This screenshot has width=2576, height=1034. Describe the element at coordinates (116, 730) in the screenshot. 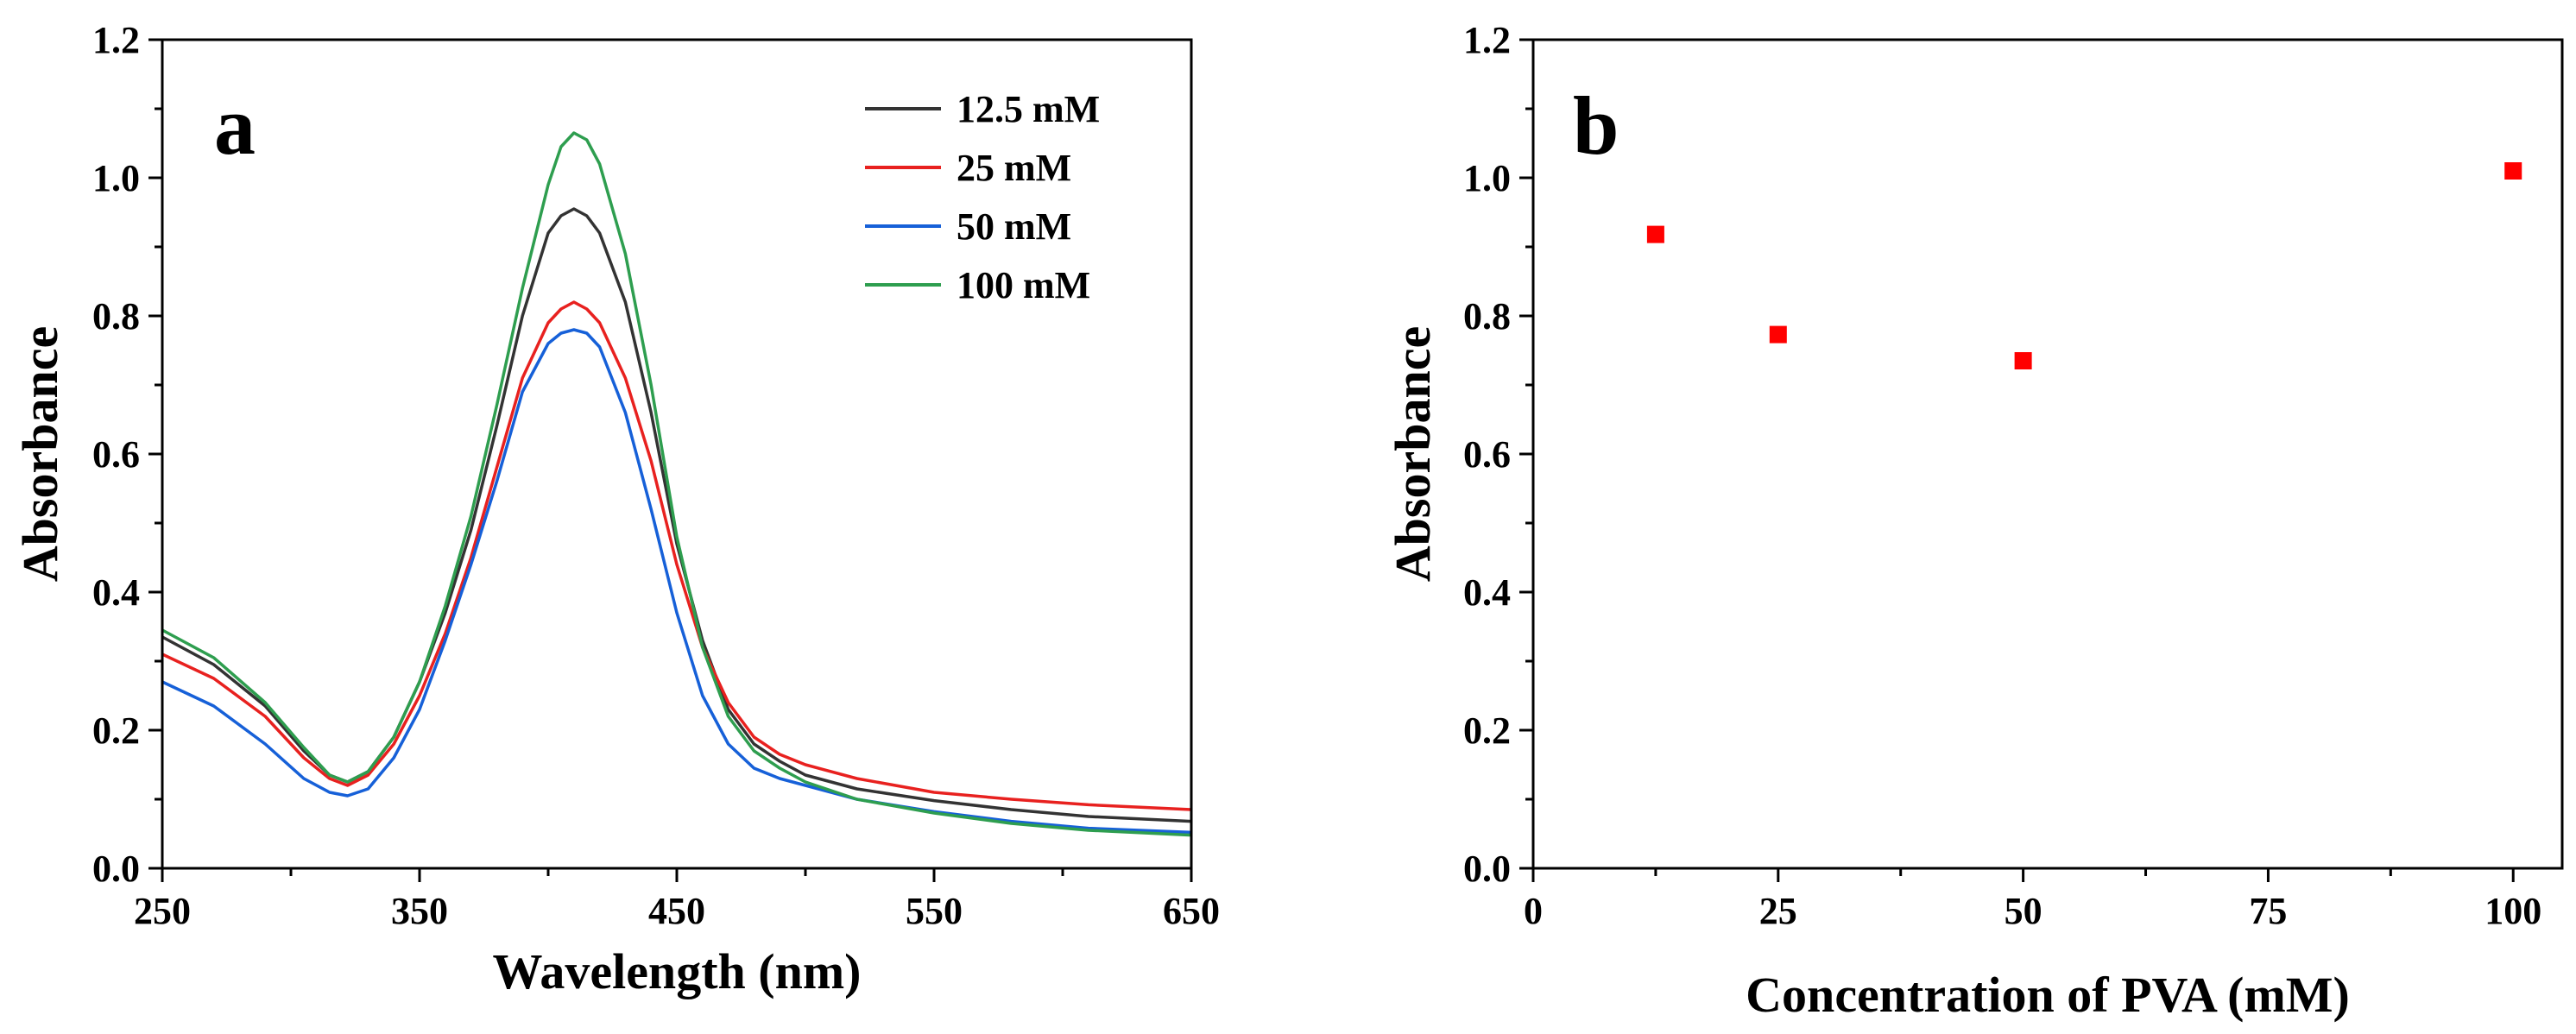

I see `panel-a-y-tick-label: 0.2` at that location.